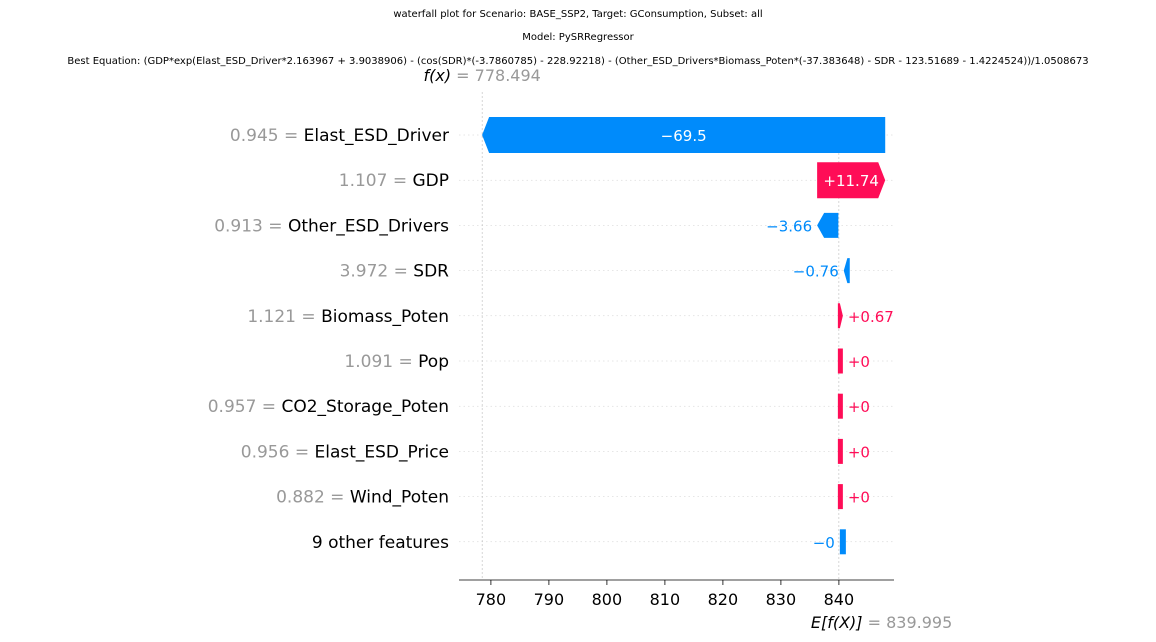 This screenshot has height=642, width=1156. I want to click on feature-name: SDR, so click(431, 272).